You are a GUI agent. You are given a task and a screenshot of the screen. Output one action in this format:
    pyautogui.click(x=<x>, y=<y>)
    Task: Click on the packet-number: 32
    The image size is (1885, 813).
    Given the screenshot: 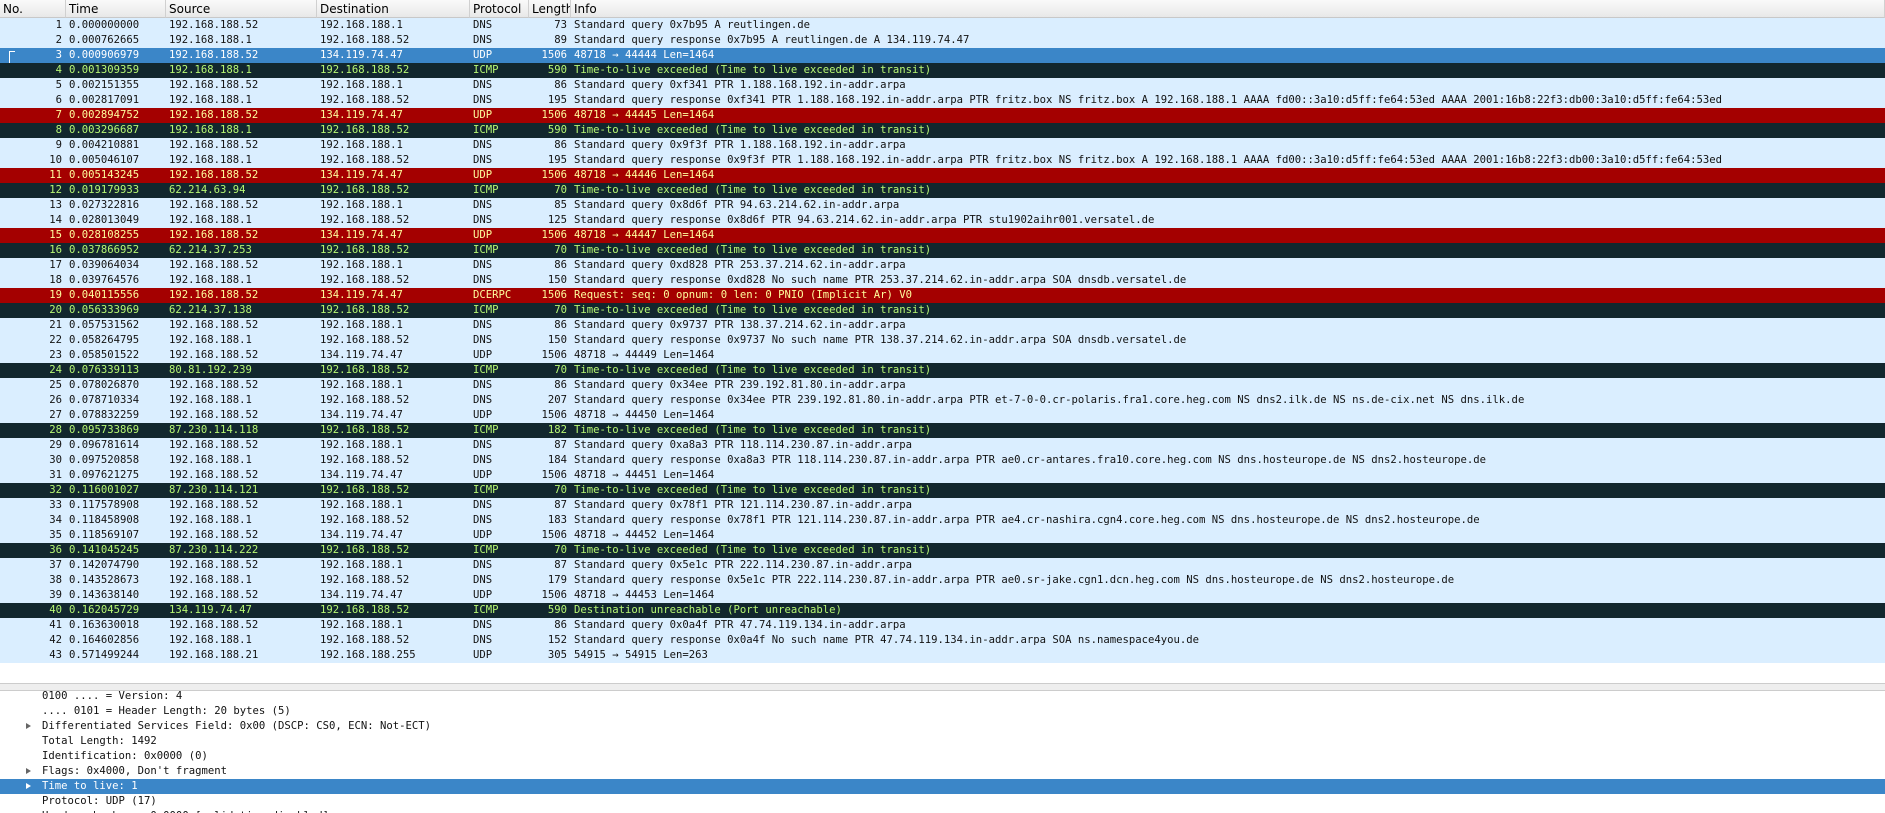 What is the action you would take?
    pyautogui.click(x=55, y=490)
    